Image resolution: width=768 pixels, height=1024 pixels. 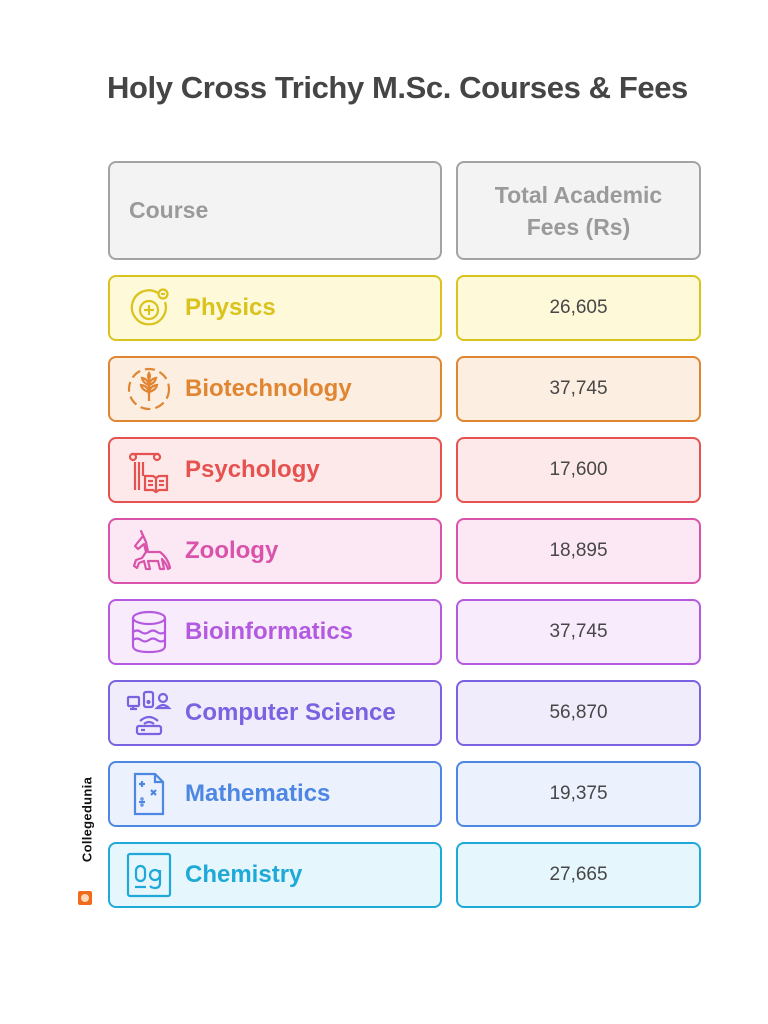 I want to click on course-cell-chemistry: Chemistry, so click(x=275, y=875).